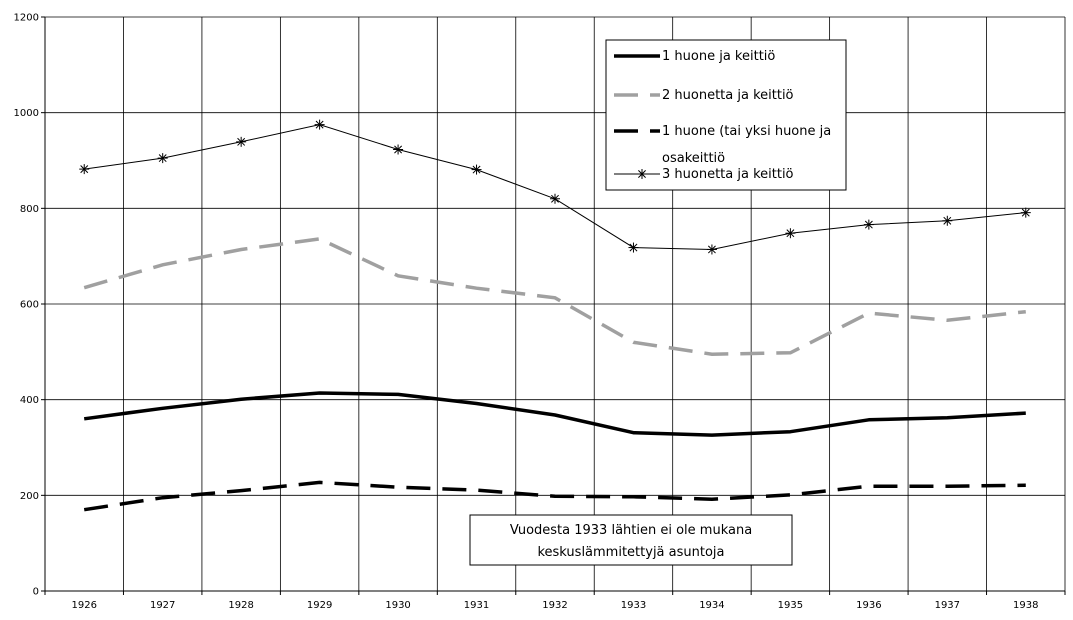 This screenshot has width=1073, height=620. Describe the element at coordinates (693, 158) in the screenshot. I see `legend-label-series-3-line-2: osakeittiö` at that location.